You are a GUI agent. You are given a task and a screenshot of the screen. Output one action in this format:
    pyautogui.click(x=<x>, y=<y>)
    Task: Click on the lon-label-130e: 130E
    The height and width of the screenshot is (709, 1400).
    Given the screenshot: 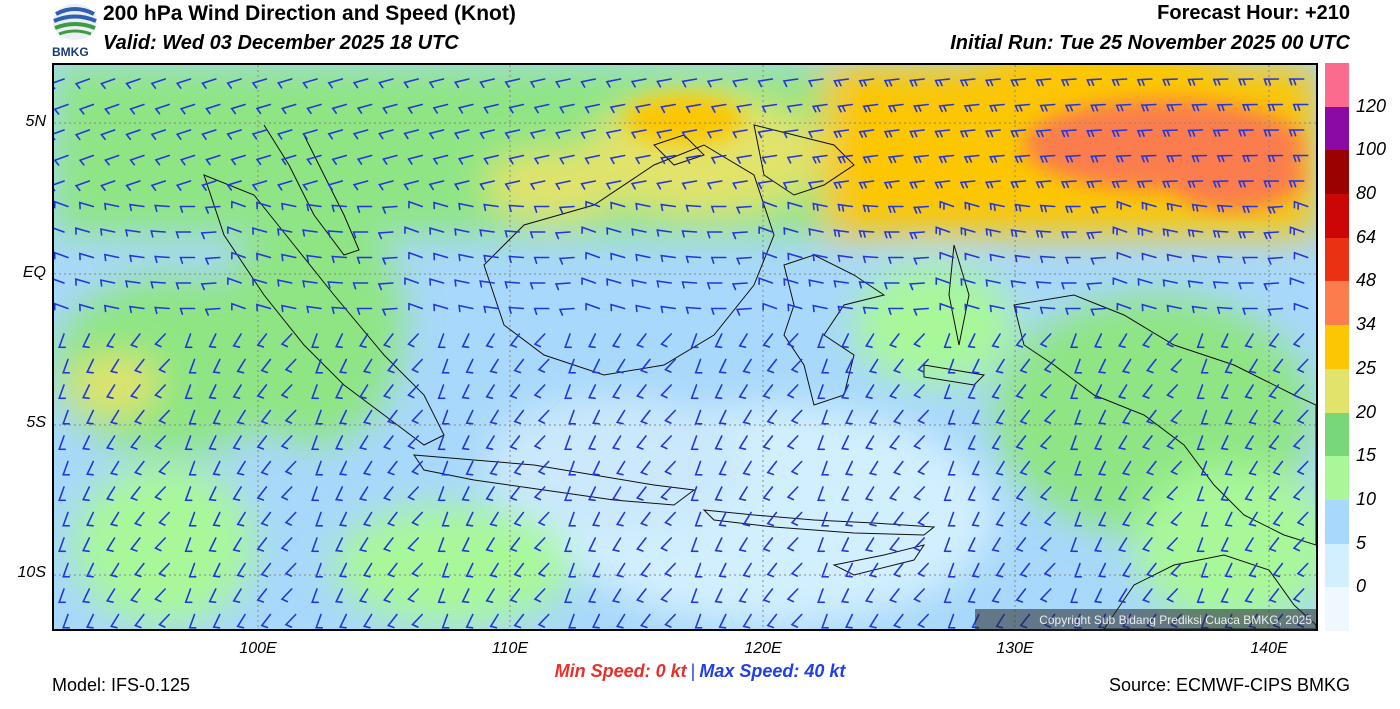 What is the action you would take?
    pyautogui.click(x=1015, y=648)
    